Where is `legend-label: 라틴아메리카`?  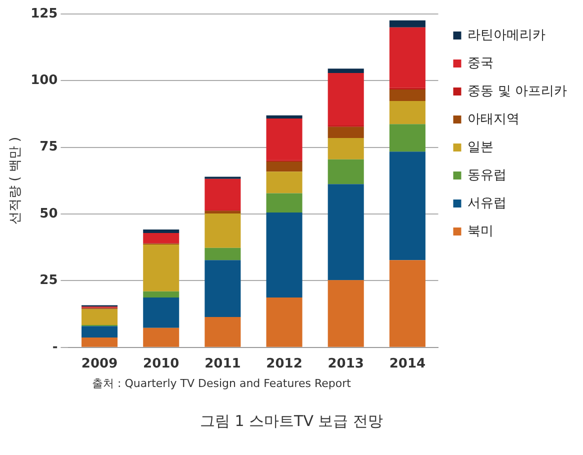
legend-label: 라틴아메리카 is located at coordinates (507, 35).